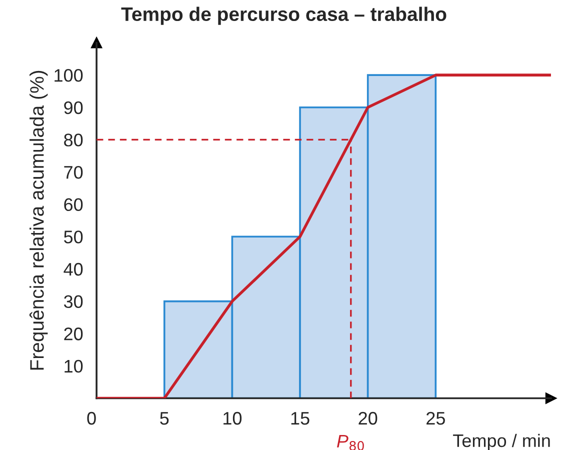 Image resolution: width=568 pixels, height=450 pixels. What do you see at coordinates (73, 205) in the screenshot?
I see `y-tick-label: 60` at bounding box center [73, 205].